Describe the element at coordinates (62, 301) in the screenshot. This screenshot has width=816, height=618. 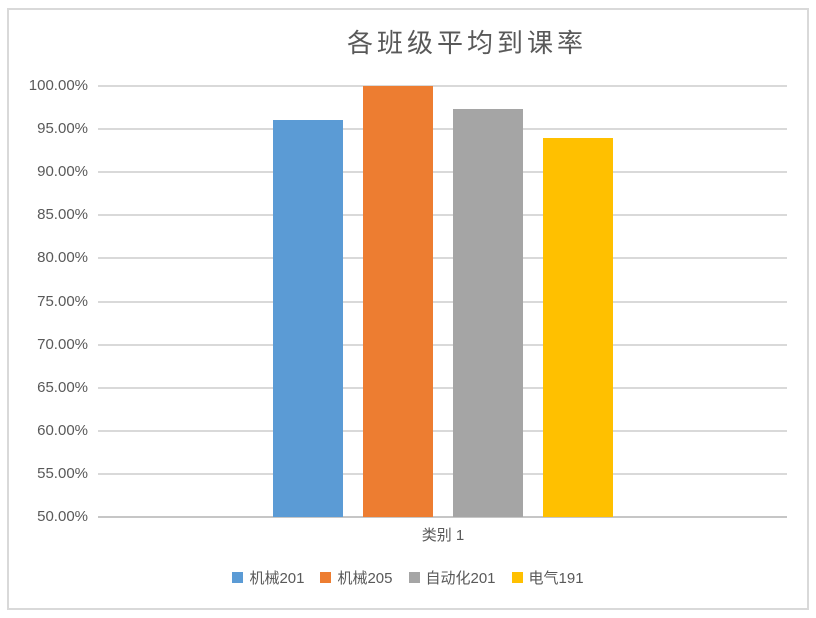
I see `y-axis-tick-label: 75.00%` at that location.